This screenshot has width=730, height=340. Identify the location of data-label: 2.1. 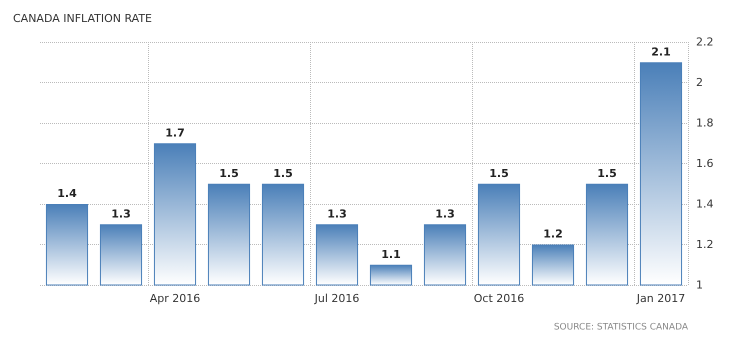
(661, 51).